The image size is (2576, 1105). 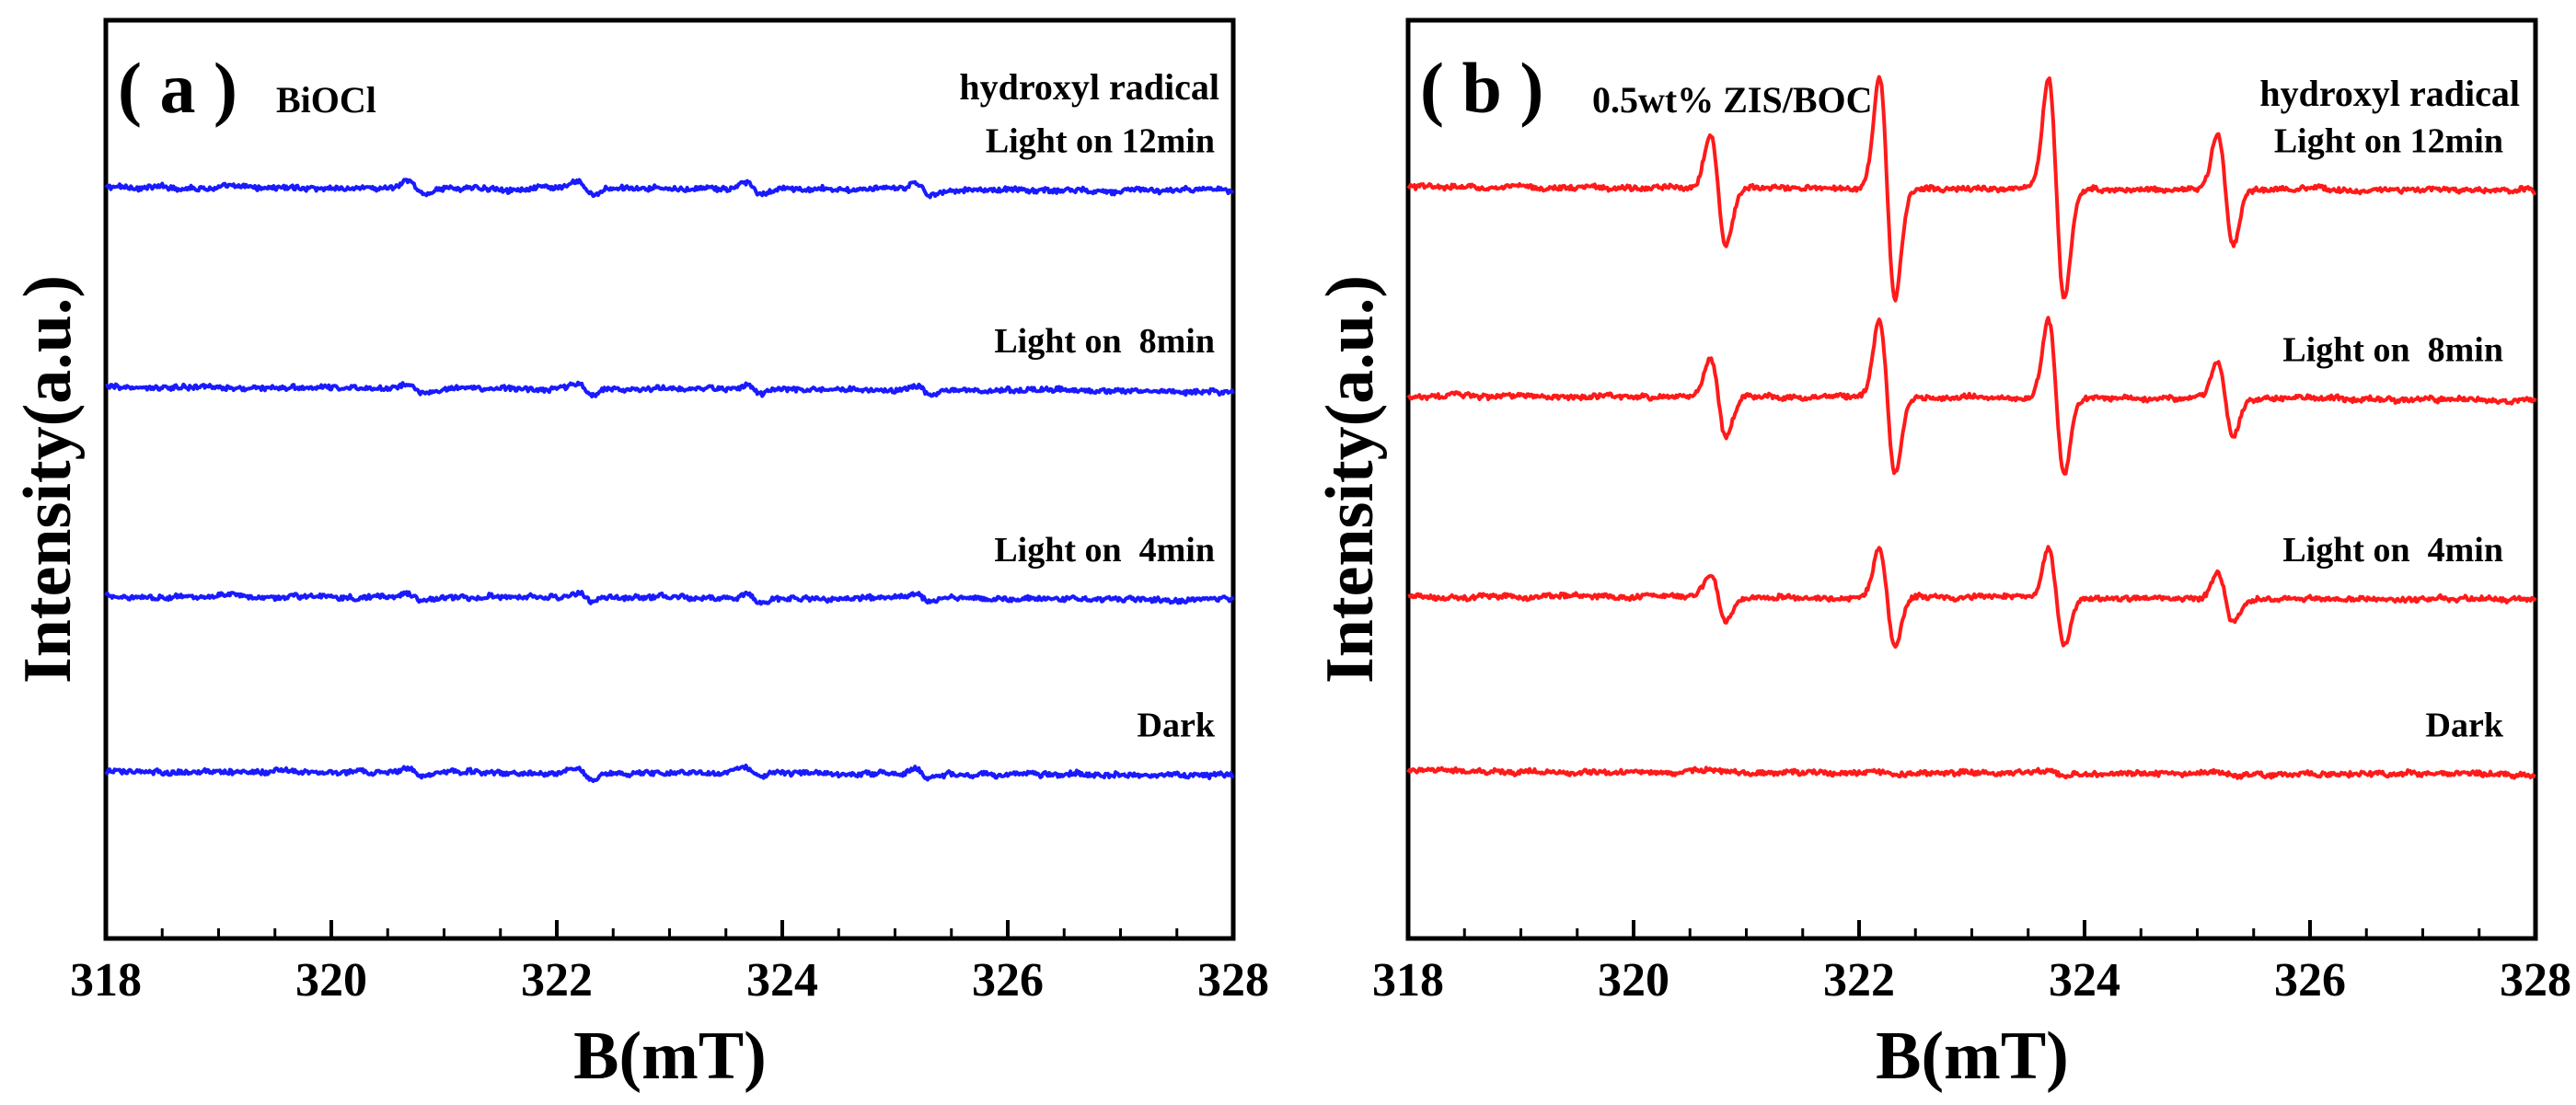 I want to click on sample-label: BiOCl, so click(x=326, y=100).